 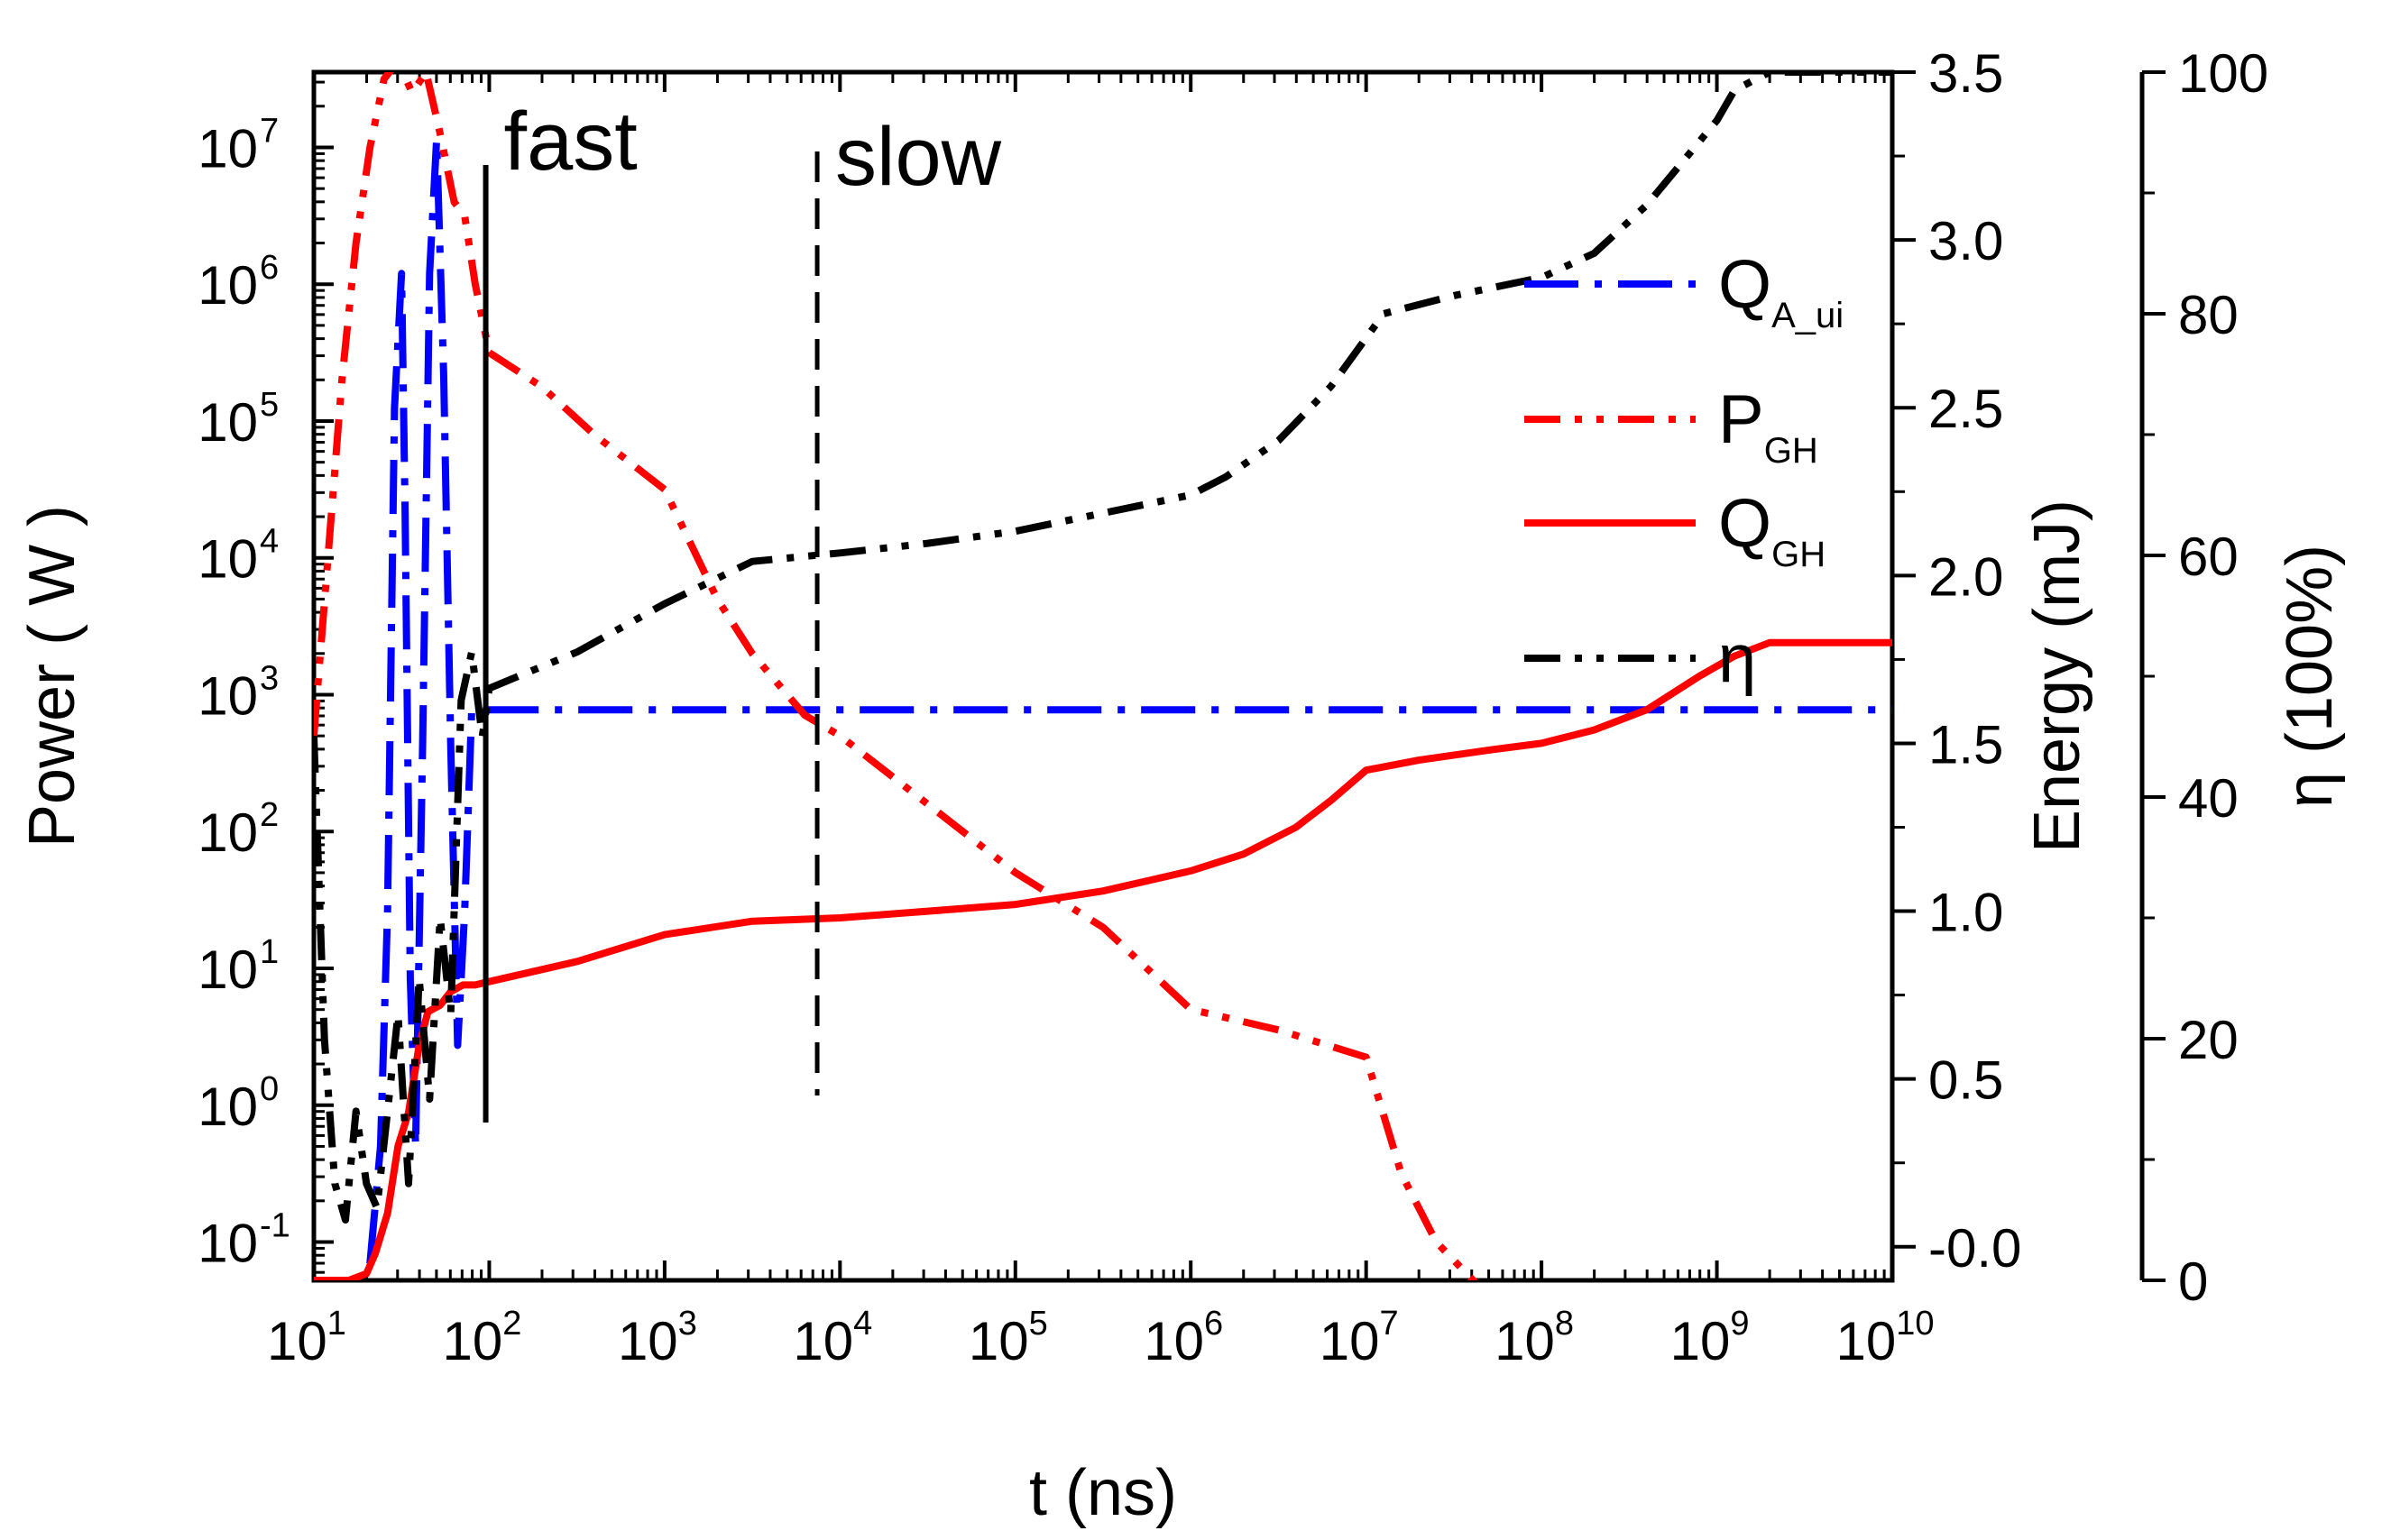 What do you see at coordinates (1213, 1324) in the screenshot?
I see `x-tick-exp: 6` at bounding box center [1213, 1324].